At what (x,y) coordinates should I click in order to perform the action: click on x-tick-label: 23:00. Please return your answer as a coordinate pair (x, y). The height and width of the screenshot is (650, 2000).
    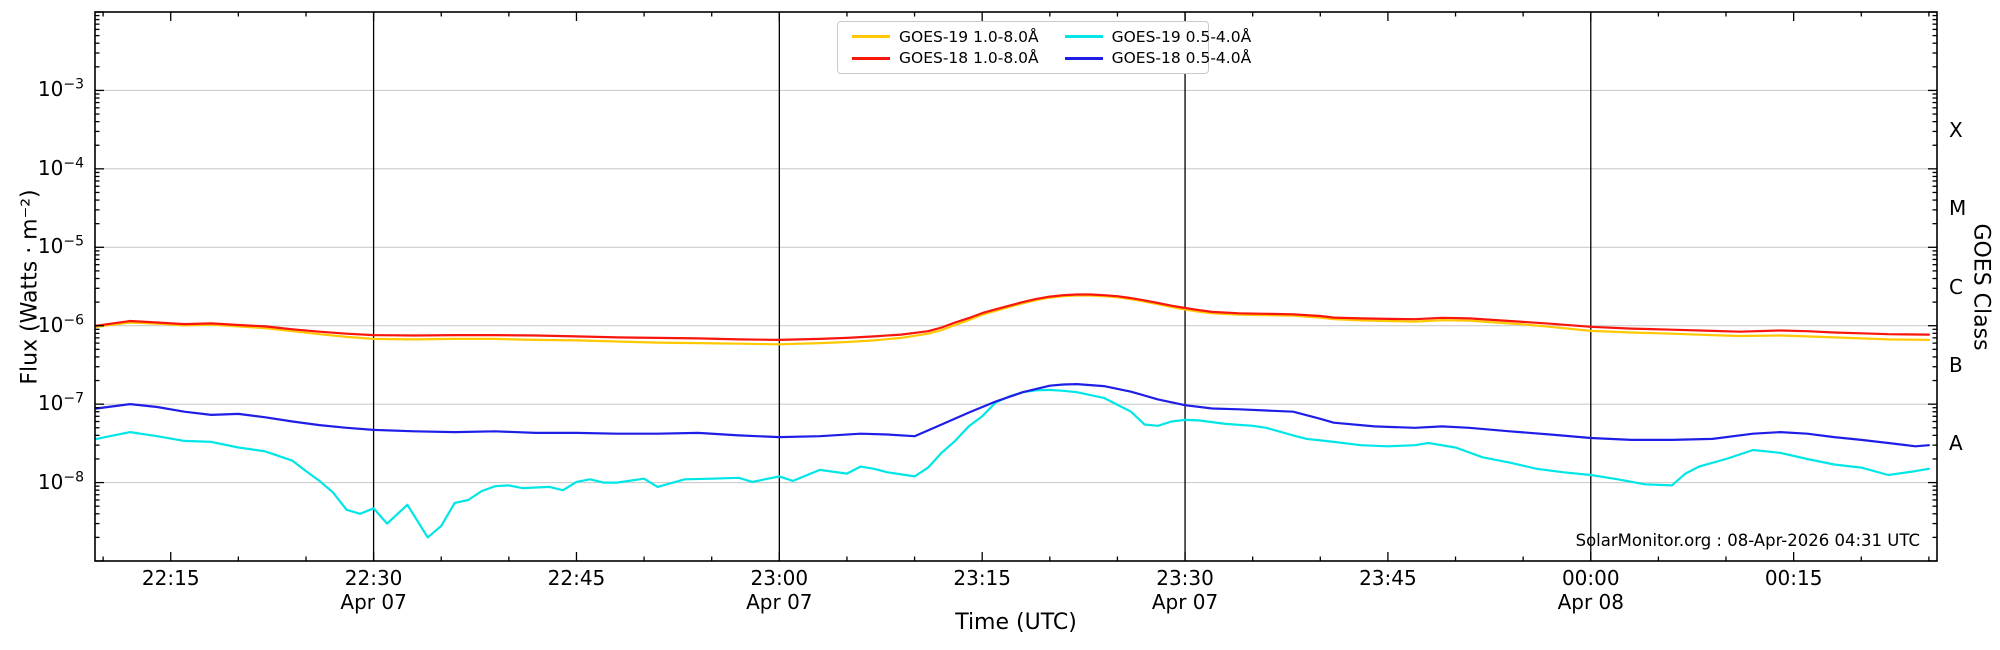
    Looking at the image, I should click on (779, 578).